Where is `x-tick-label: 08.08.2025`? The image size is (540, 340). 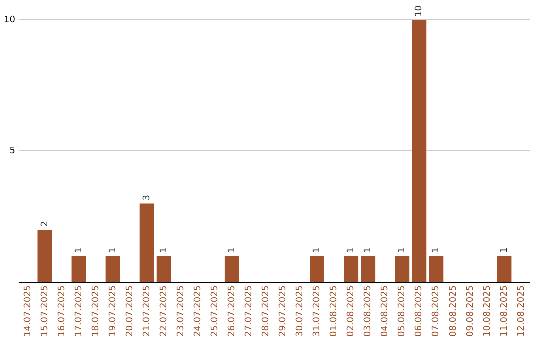 x-tick-label: 08.08.2025 is located at coordinates (453, 311).